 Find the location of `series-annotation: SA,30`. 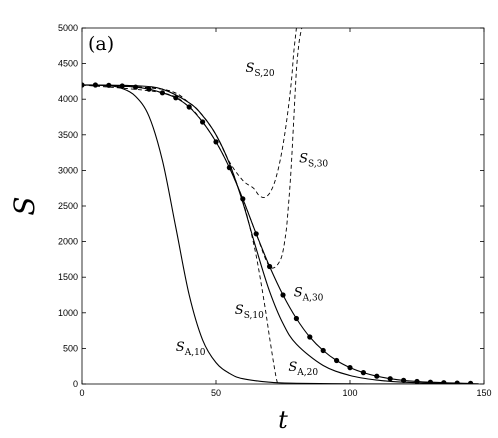

series-annotation: SA,30 is located at coordinates (309, 294).